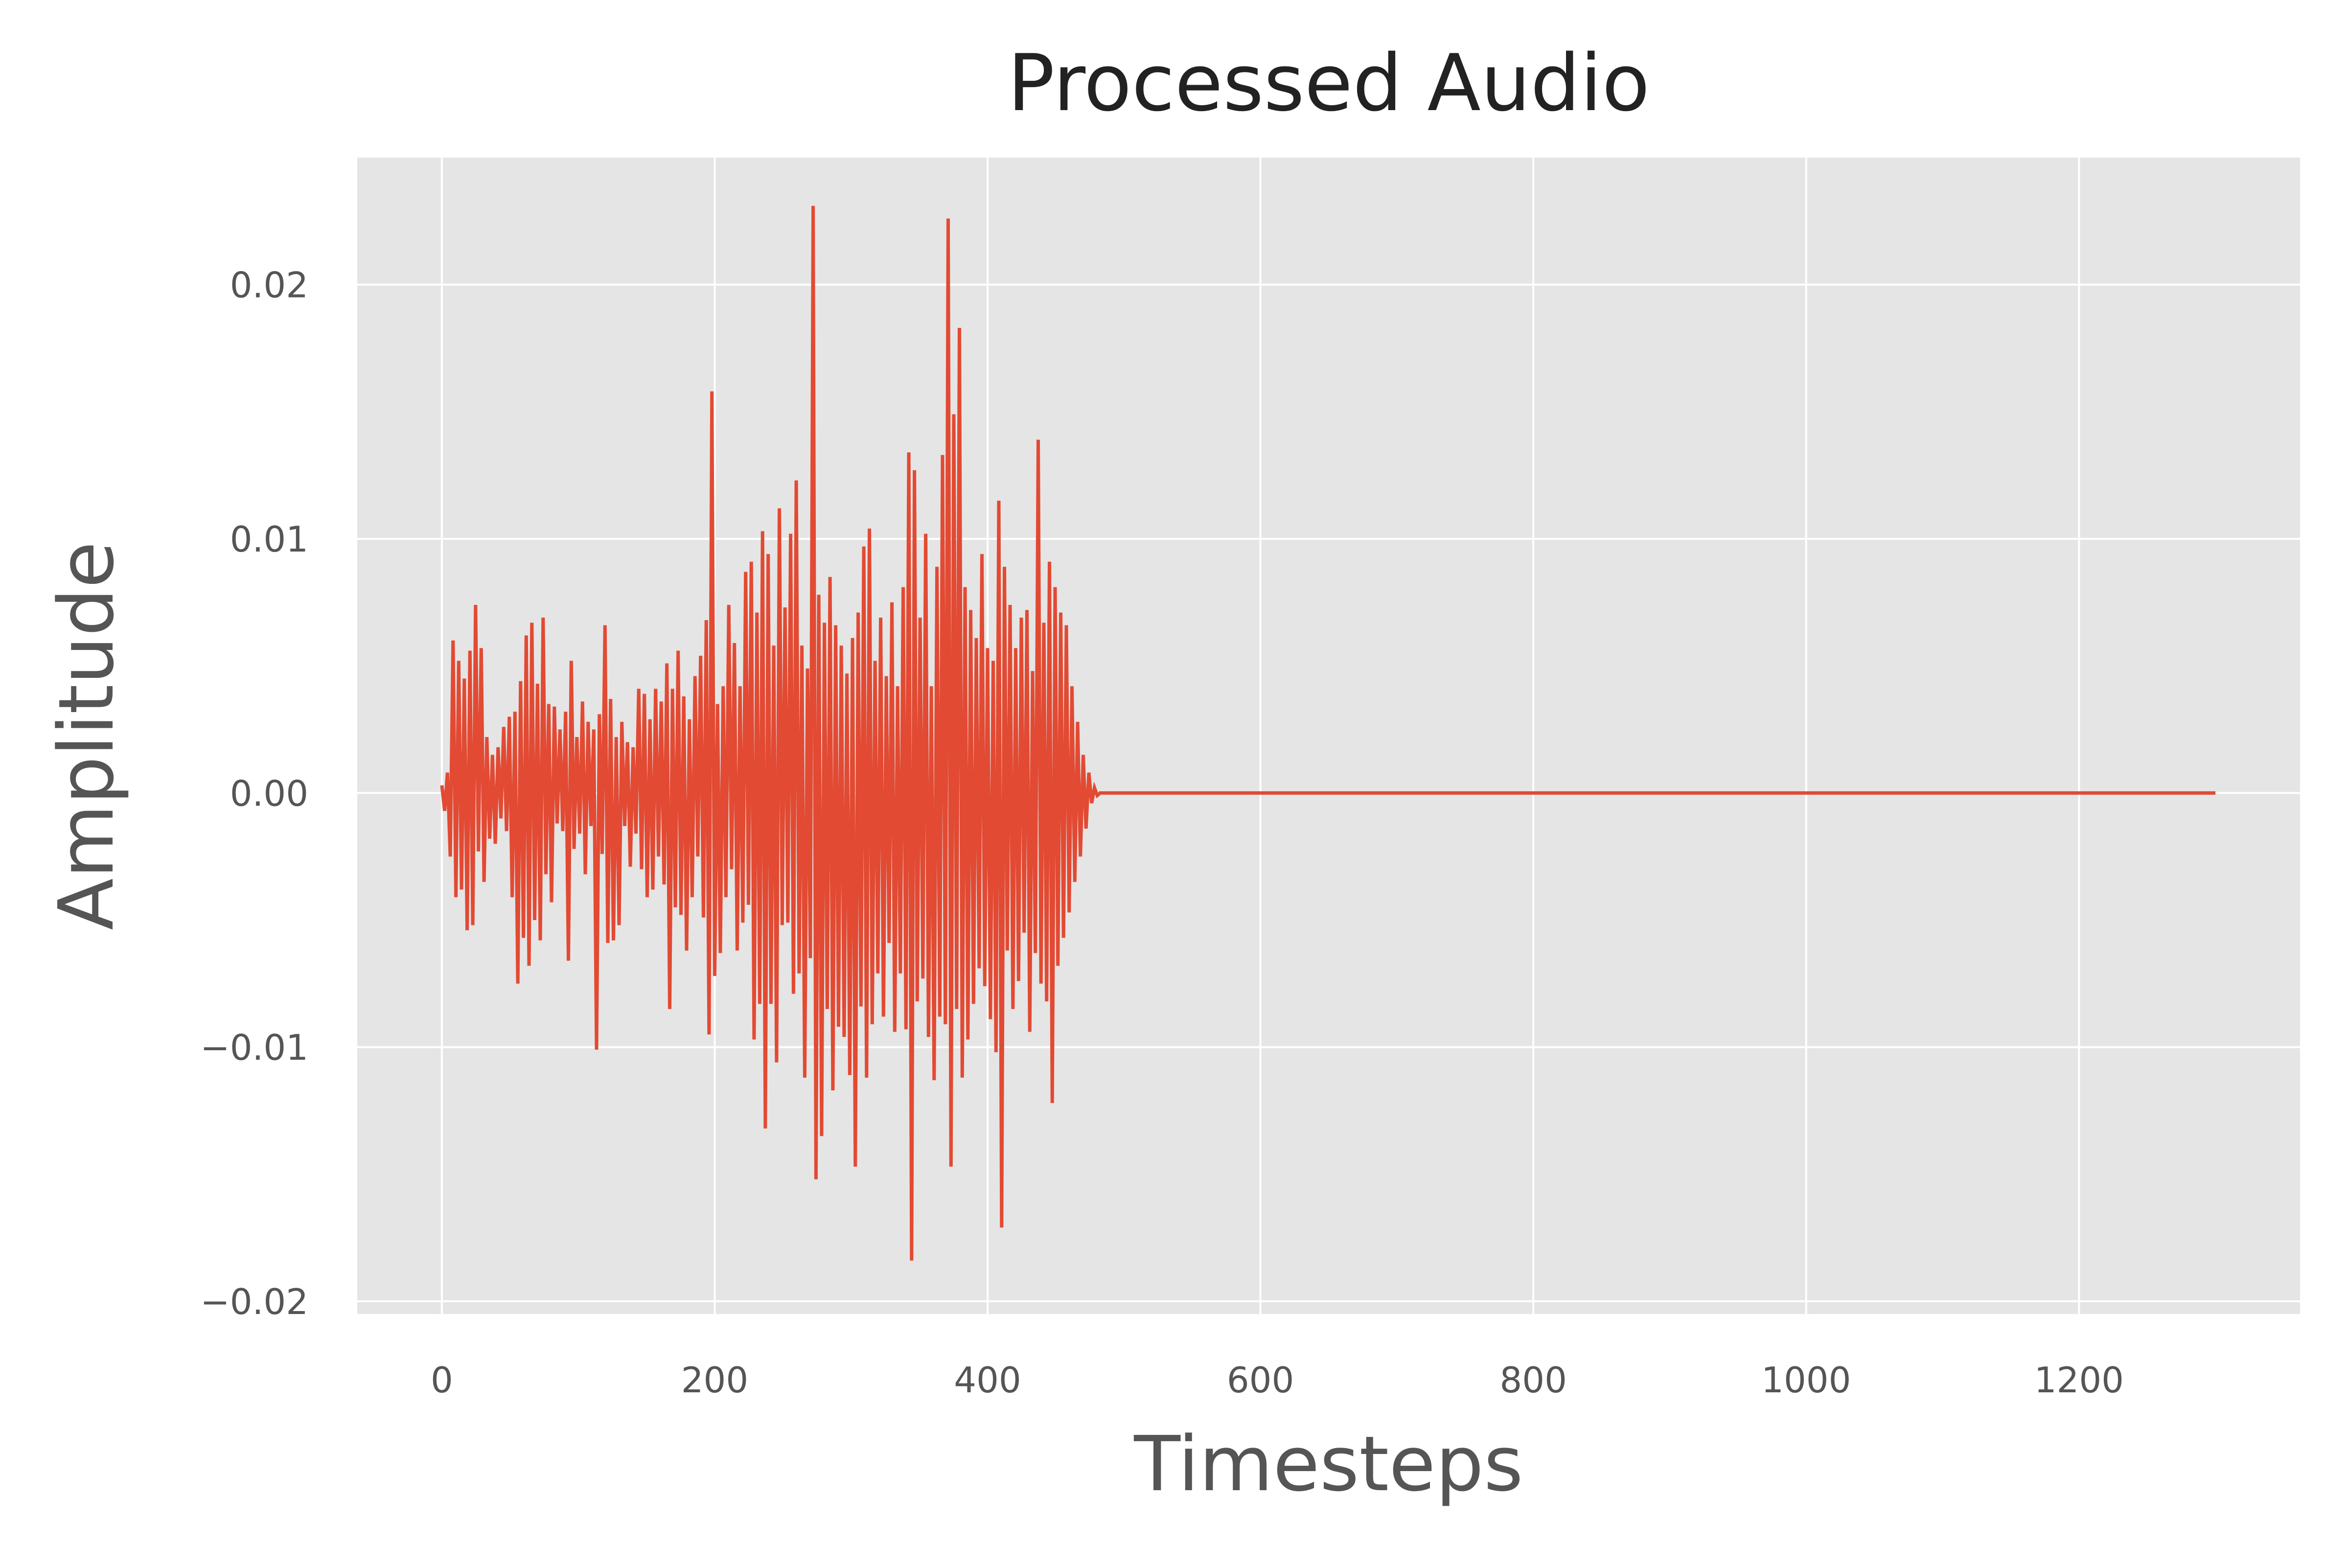  Describe the element at coordinates (987, 1380) in the screenshot. I see `x-tick-label: 400` at that location.